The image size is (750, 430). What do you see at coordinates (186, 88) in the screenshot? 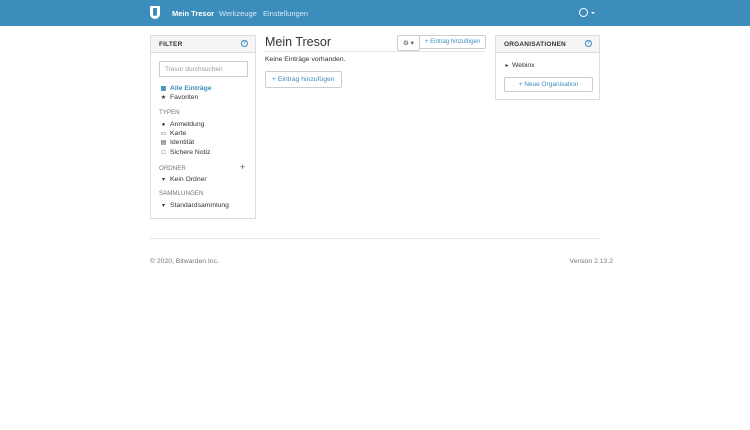
I see `filter-all-items: ▦ Alle Einträge` at bounding box center [186, 88].